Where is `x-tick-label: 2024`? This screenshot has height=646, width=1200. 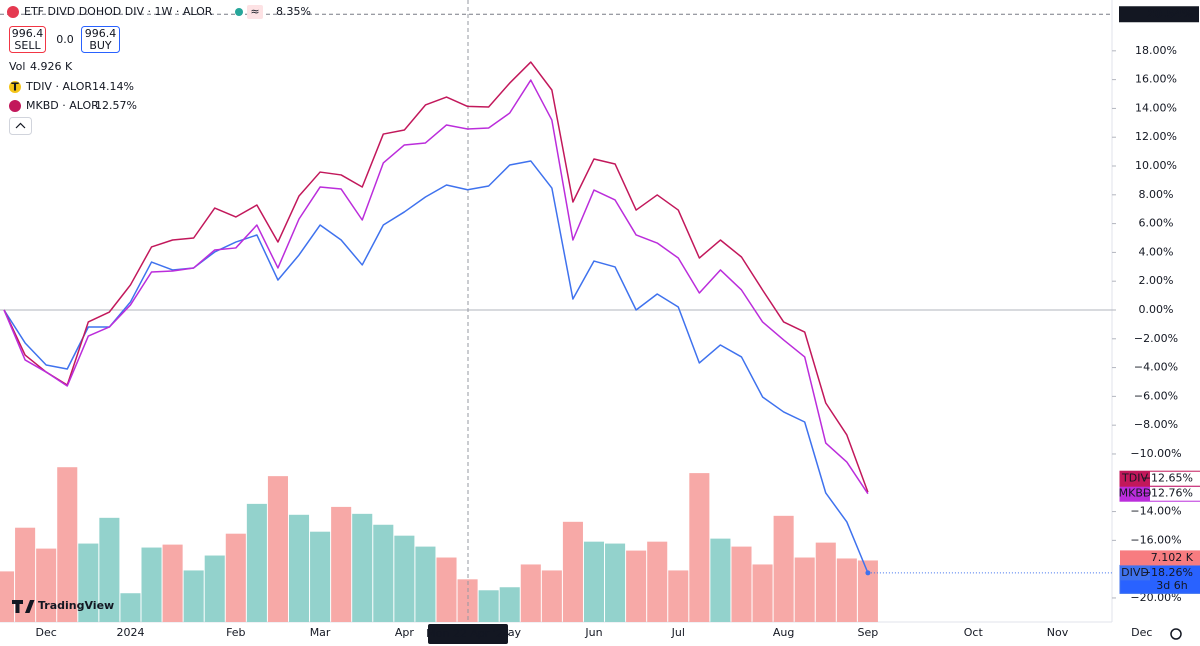 x-tick-label: 2024 is located at coordinates (130, 632).